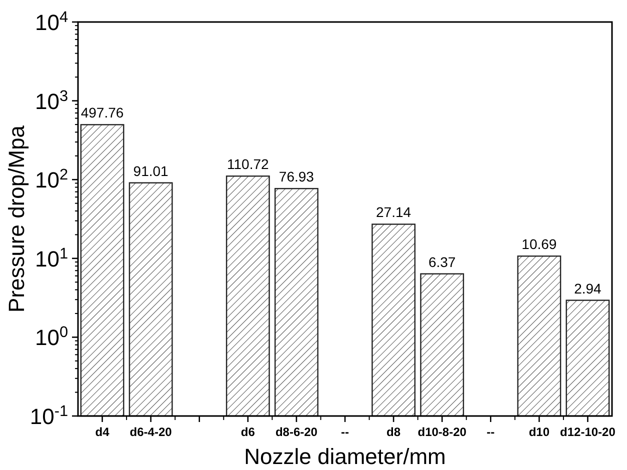  I want to click on x-axis-title: Nozzle diameter/mm, so click(345, 456).